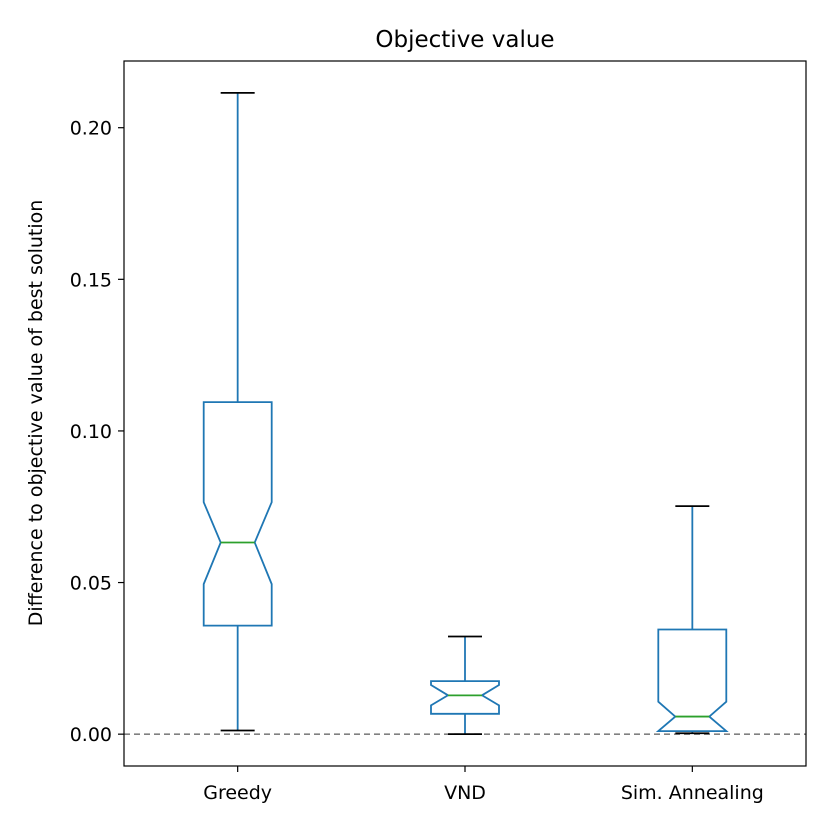 The image size is (830, 830). What do you see at coordinates (237, 514) in the screenshot?
I see `box-greedy` at bounding box center [237, 514].